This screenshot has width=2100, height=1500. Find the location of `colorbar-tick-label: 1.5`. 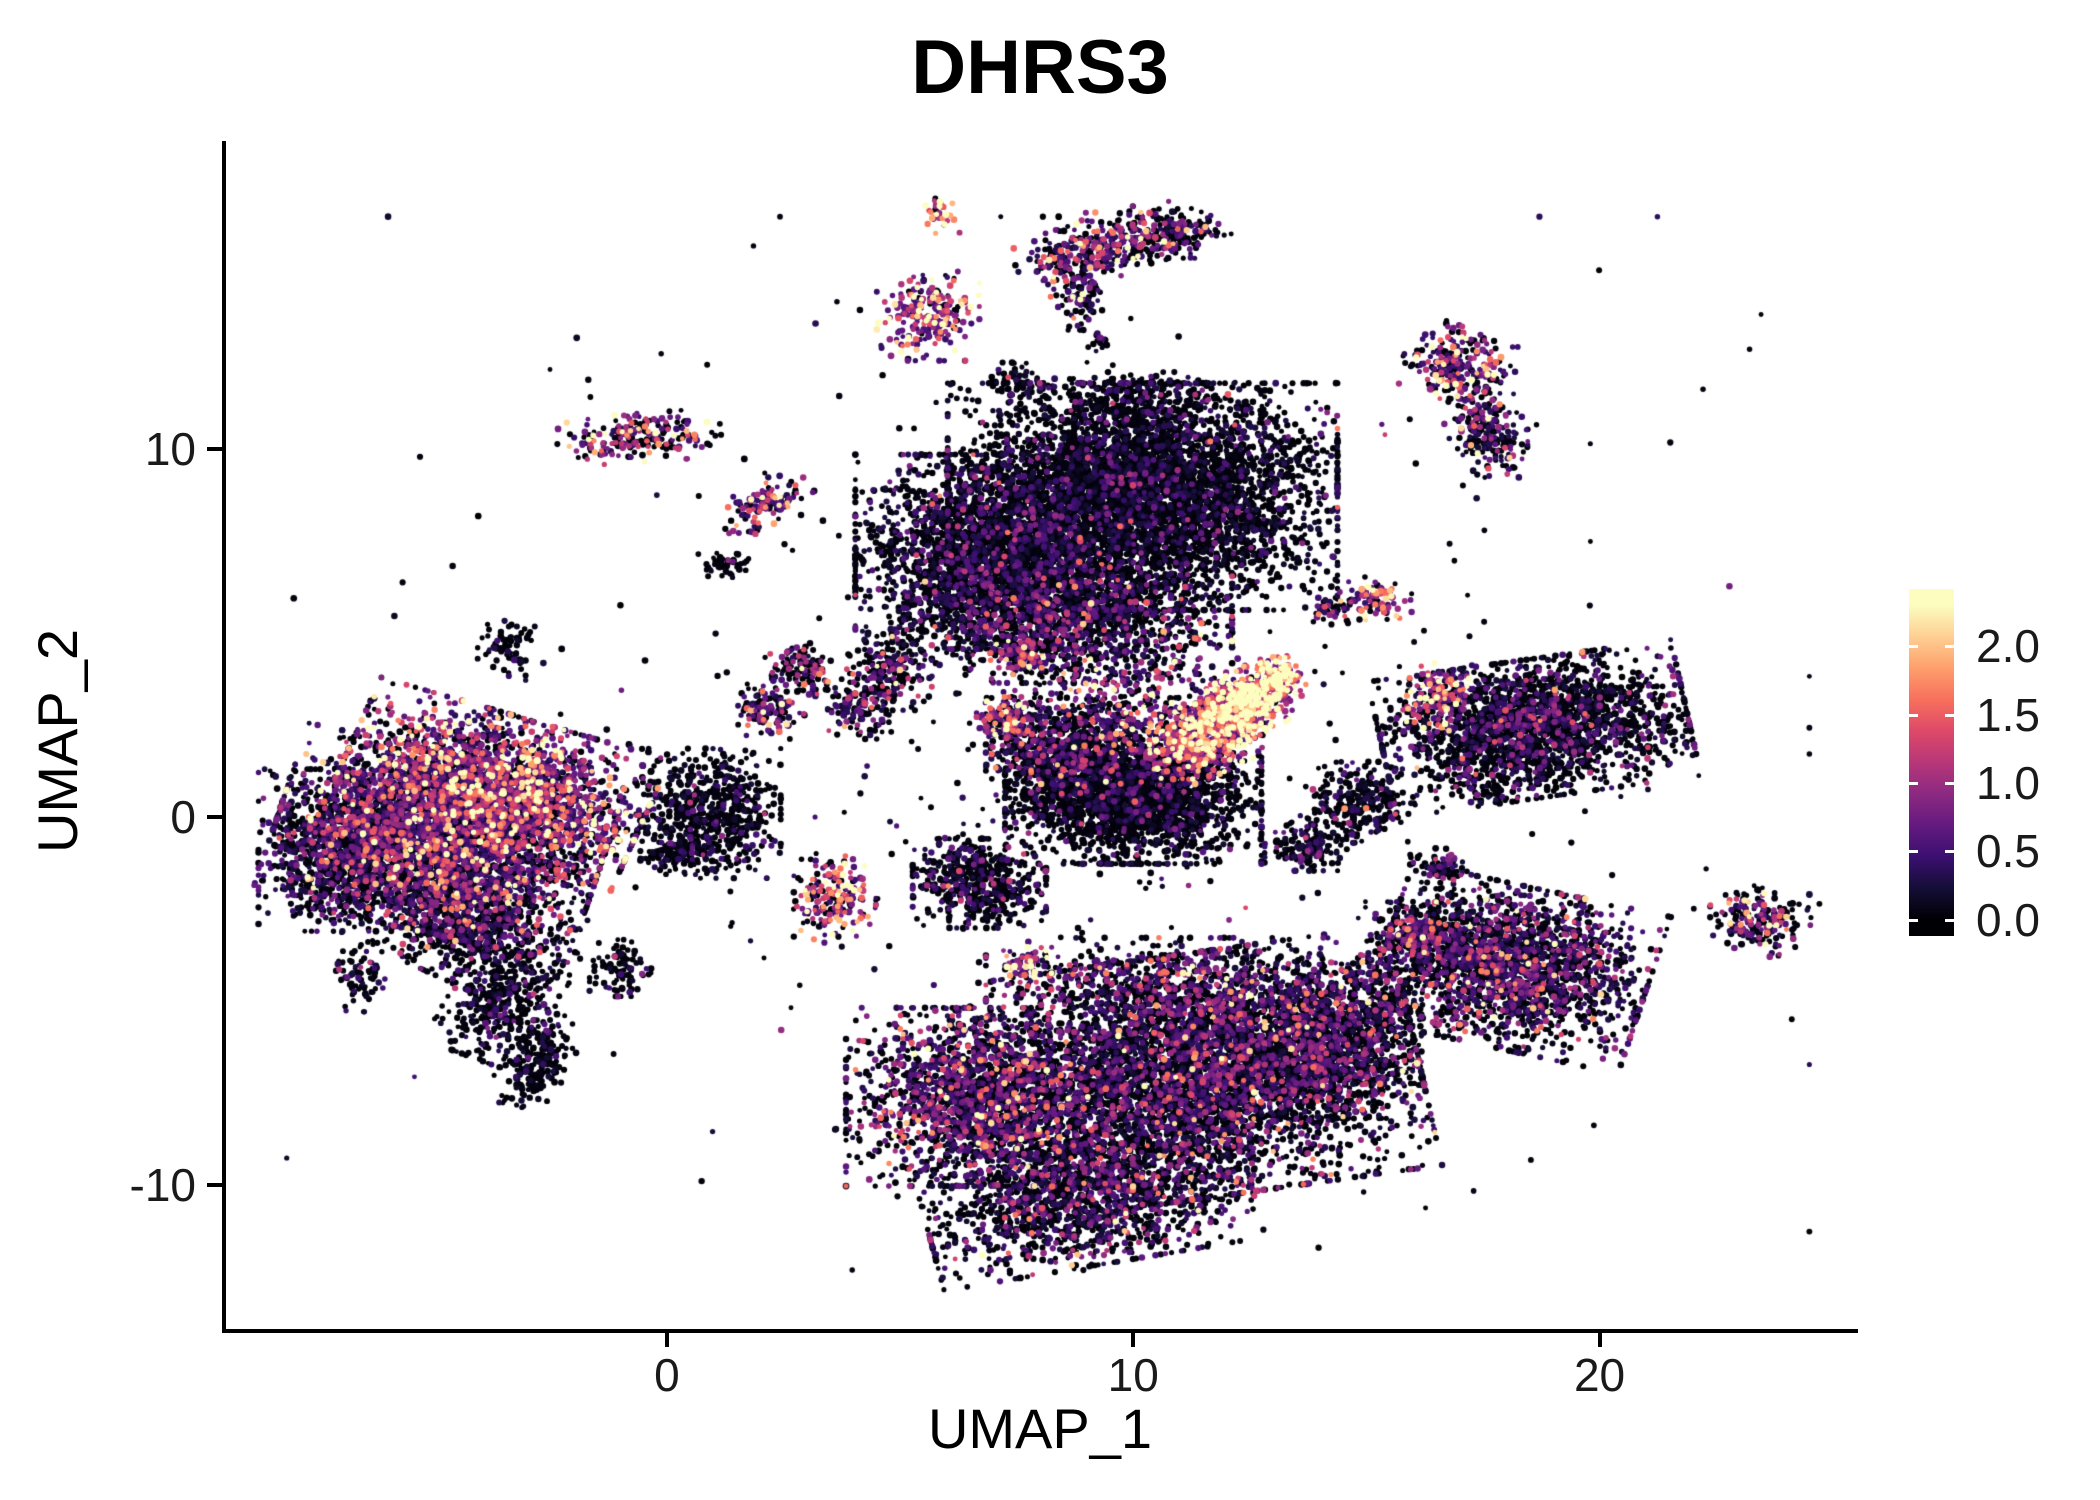

colorbar-tick-label: 1.5 is located at coordinates (2008, 714).